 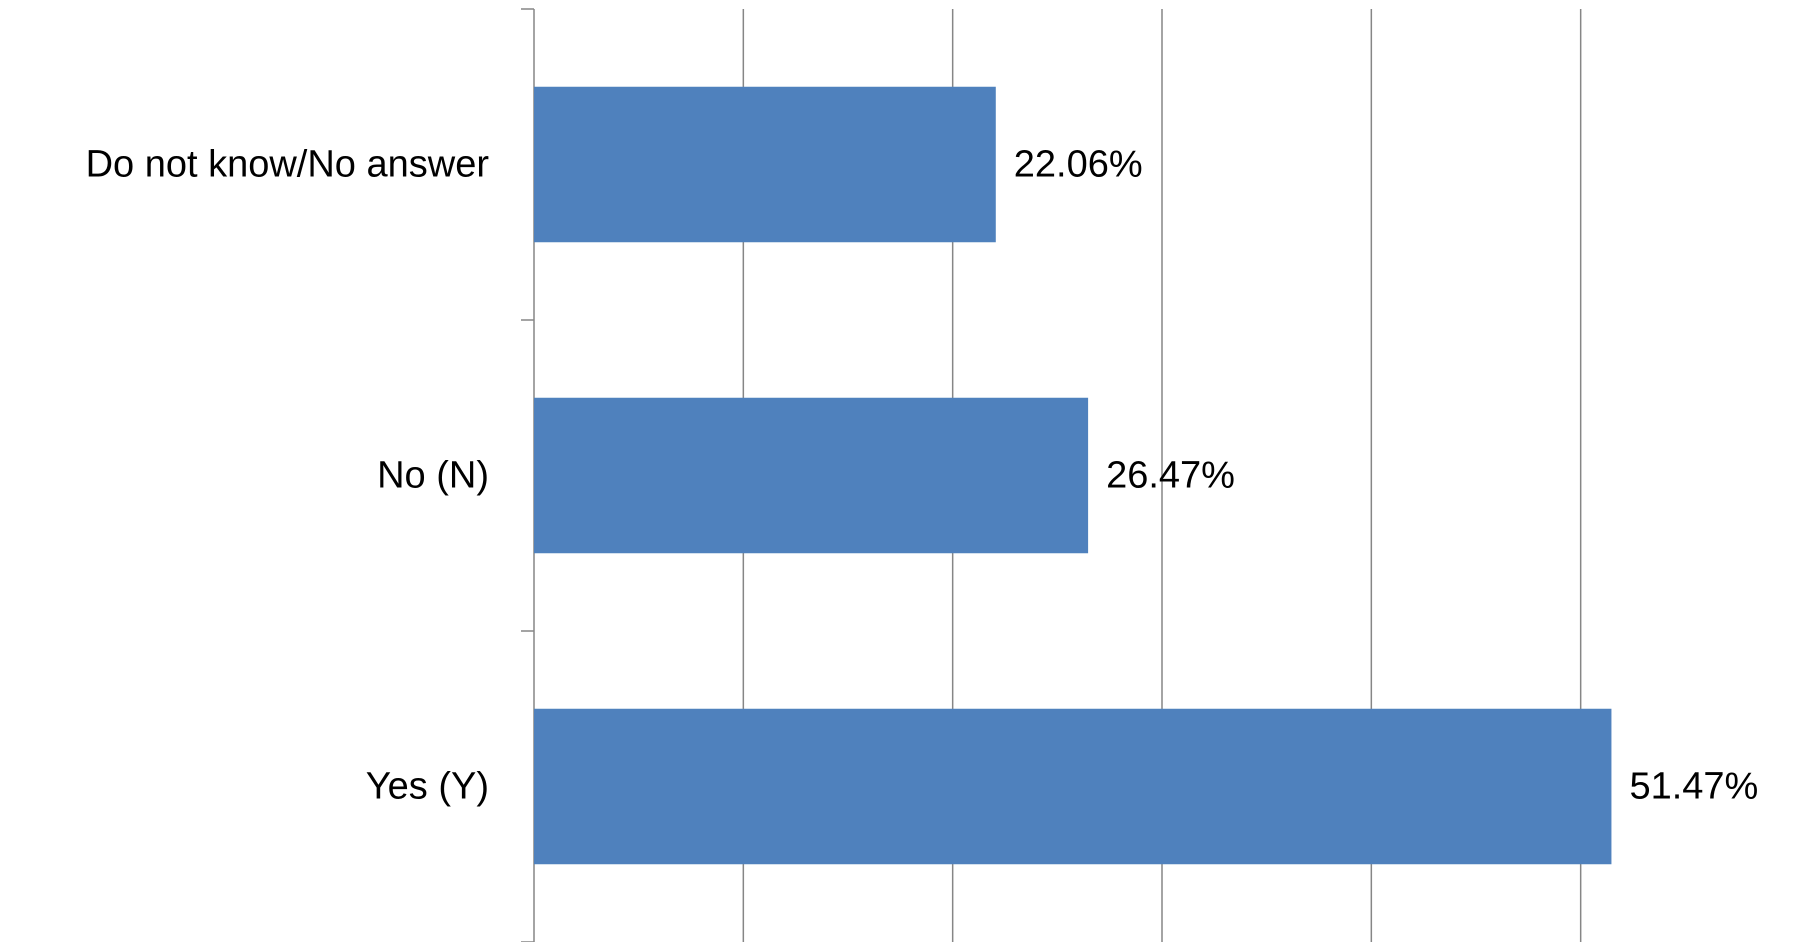 I want to click on category-label: No (N), so click(x=433, y=476).